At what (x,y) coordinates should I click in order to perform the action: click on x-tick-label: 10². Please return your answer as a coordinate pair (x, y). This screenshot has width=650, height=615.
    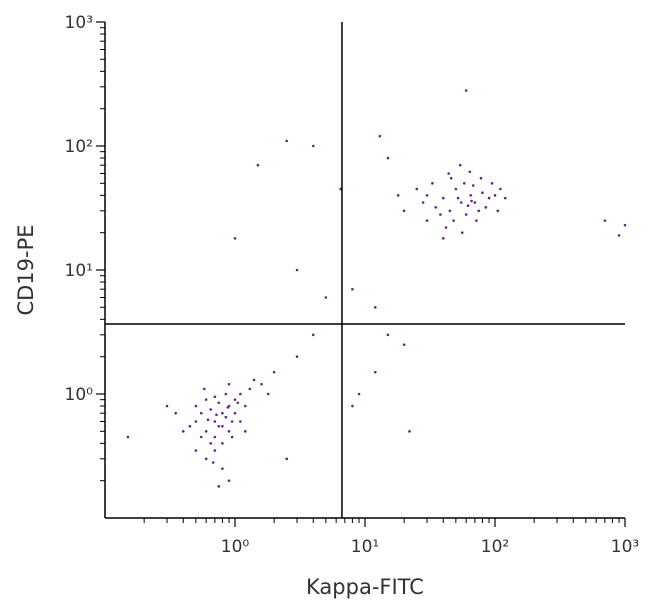
    Looking at the image, I should click on (495, 547).